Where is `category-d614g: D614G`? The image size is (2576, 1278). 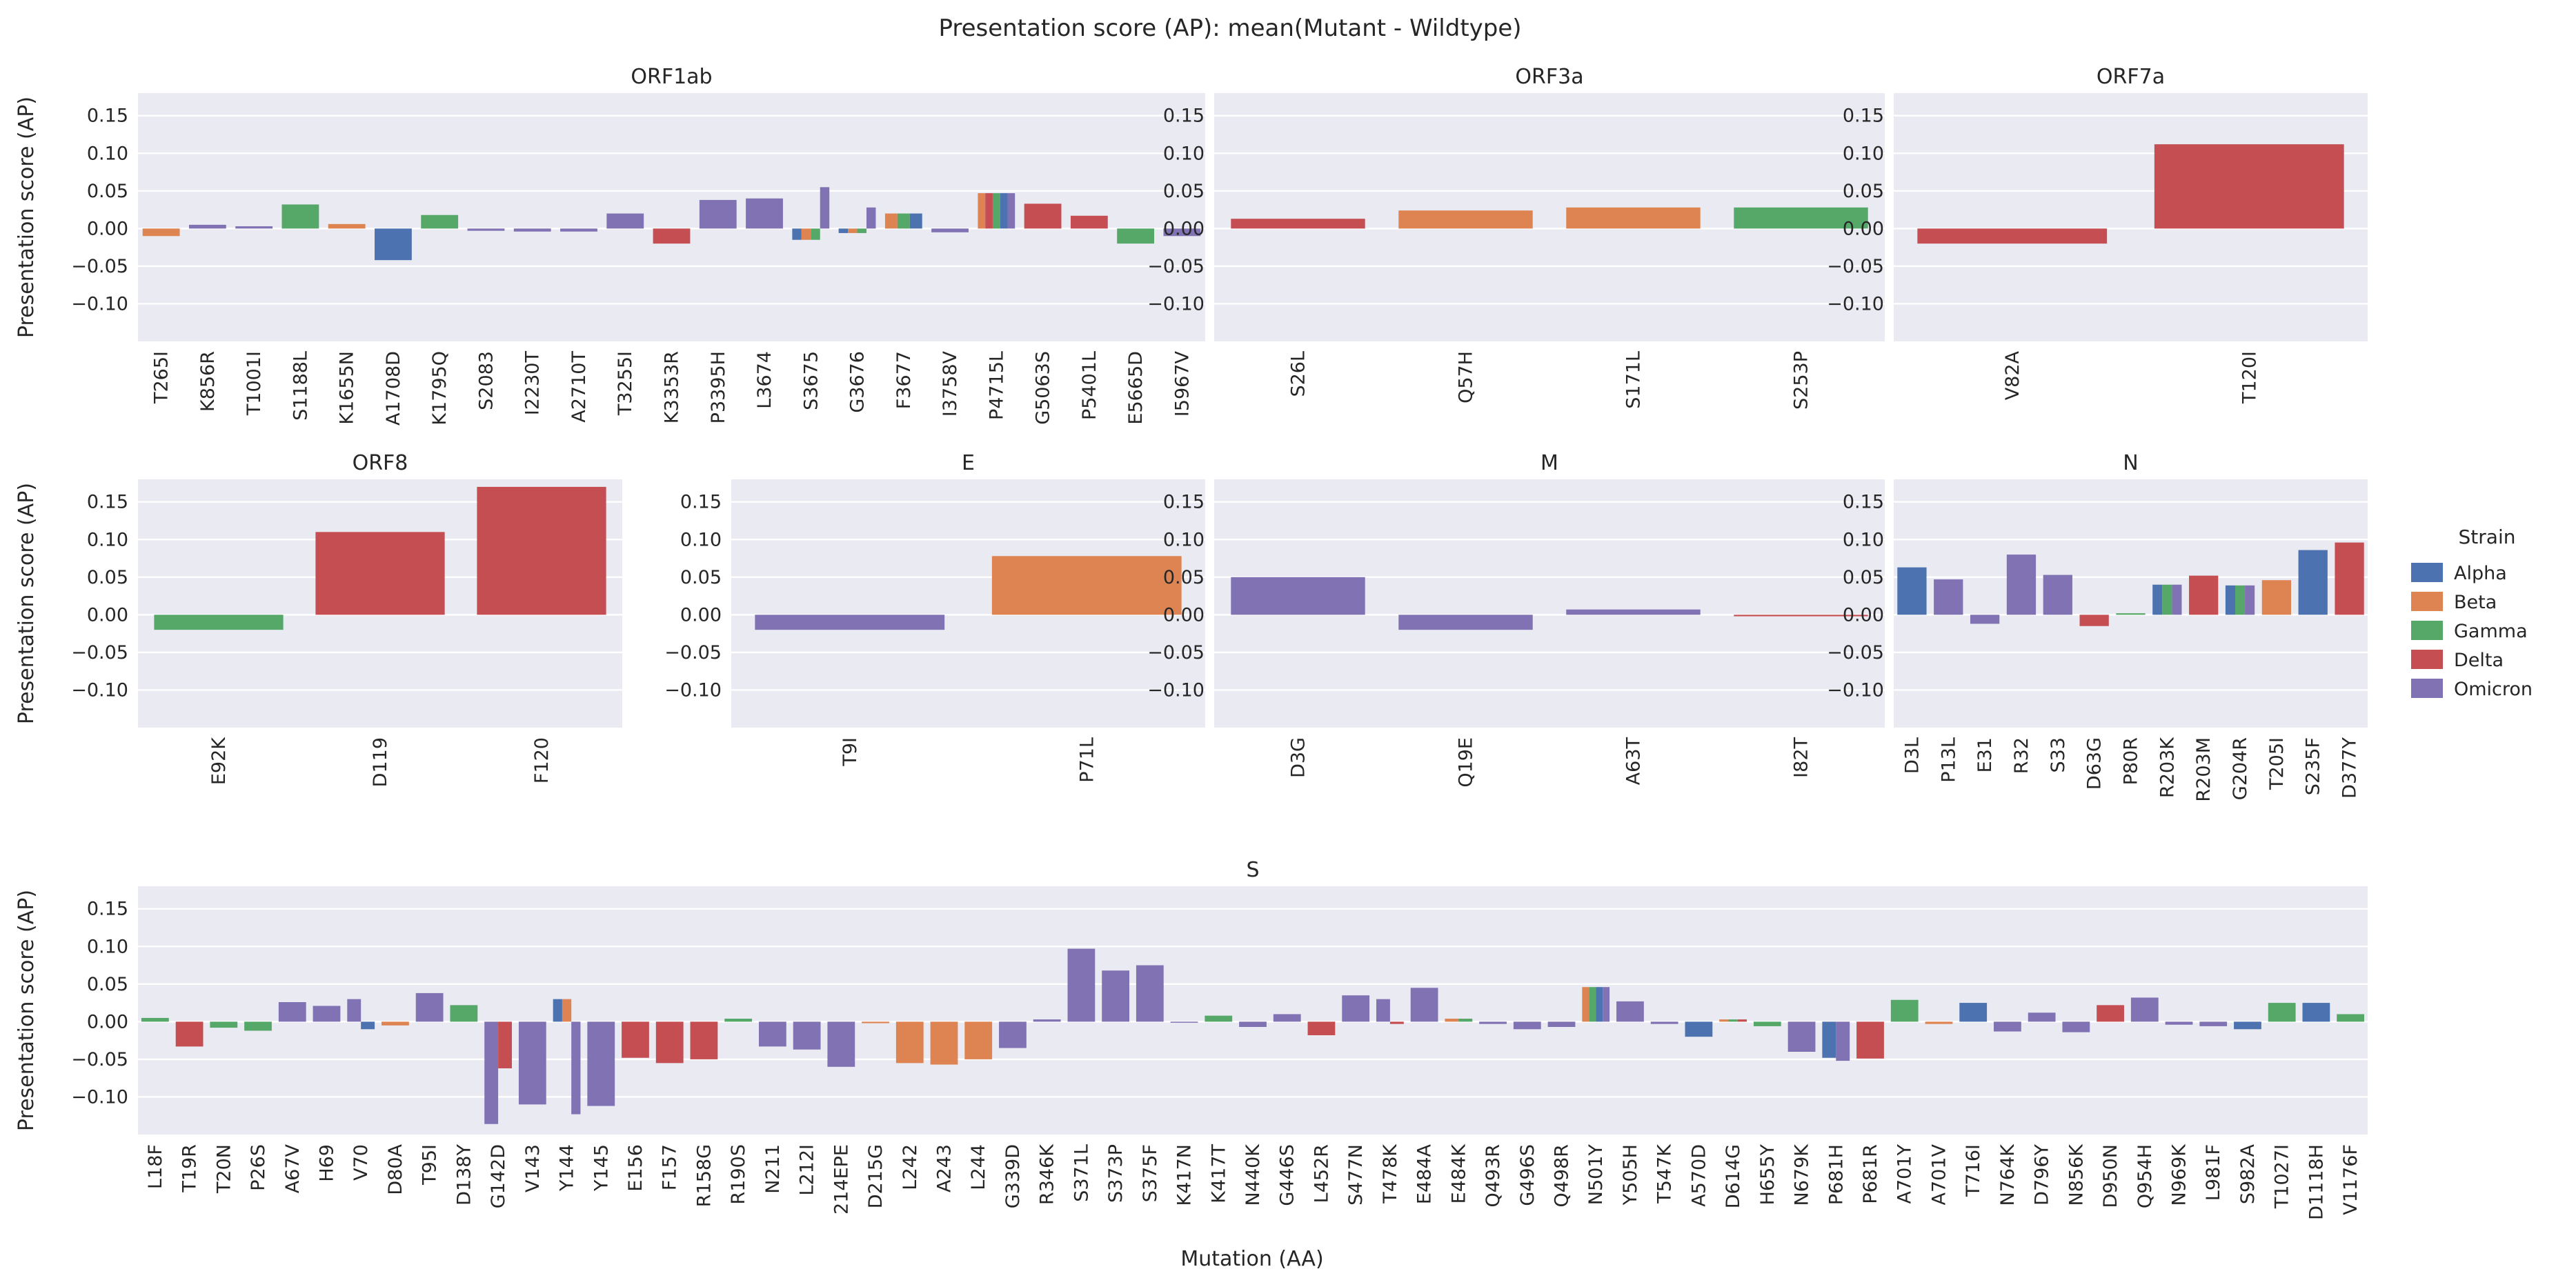
category-d614g: D614G is located at coordinates (1733, 1113).